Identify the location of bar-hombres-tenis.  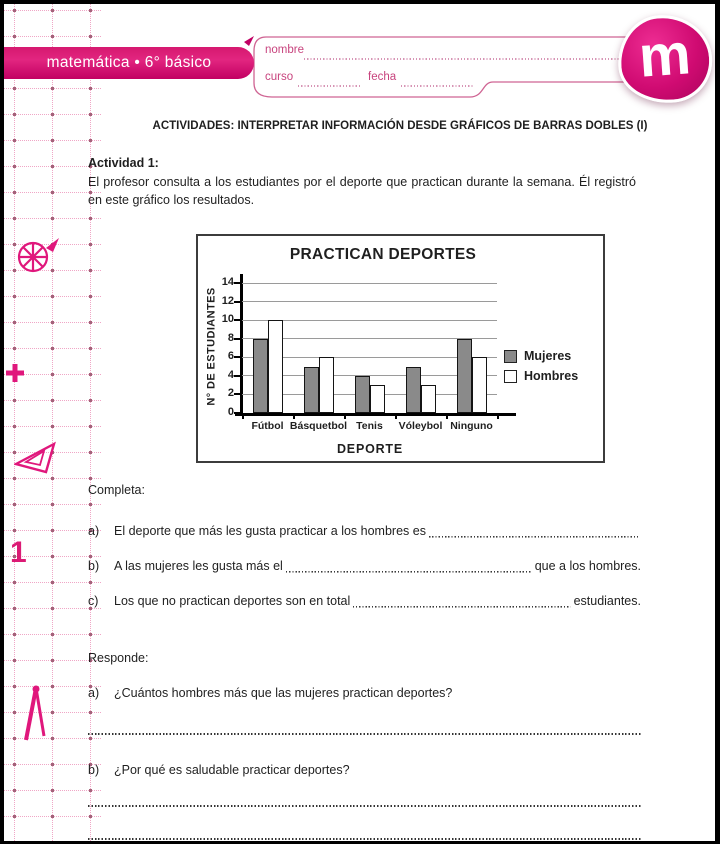
(377, 399).